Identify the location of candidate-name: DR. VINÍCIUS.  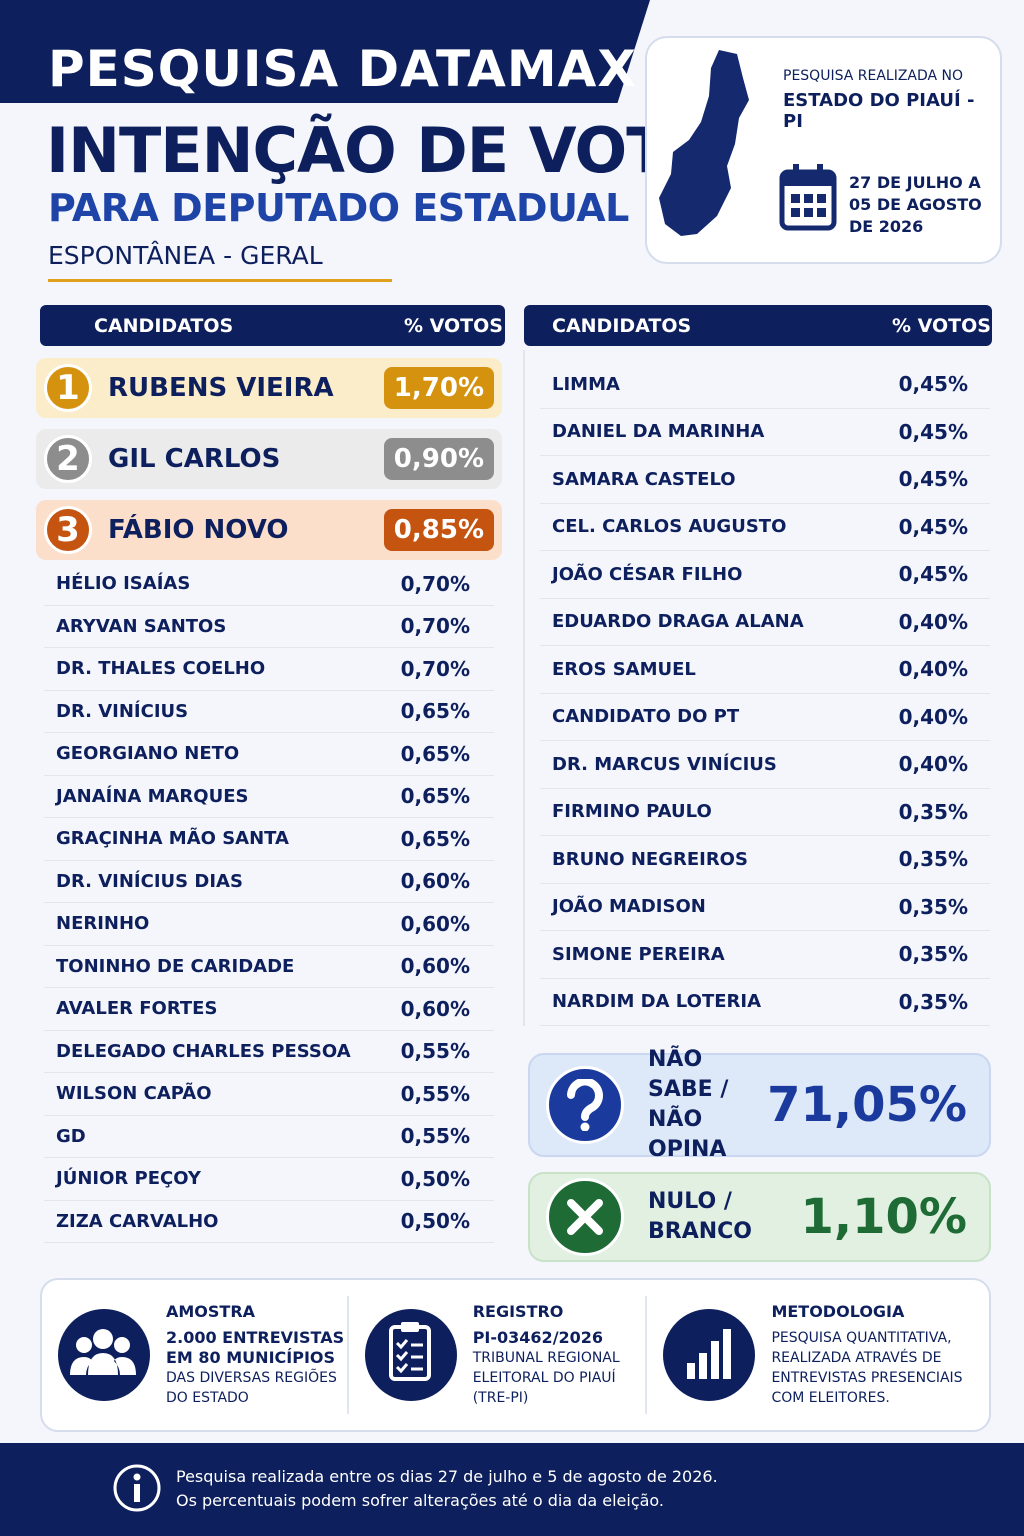
(122, 711).